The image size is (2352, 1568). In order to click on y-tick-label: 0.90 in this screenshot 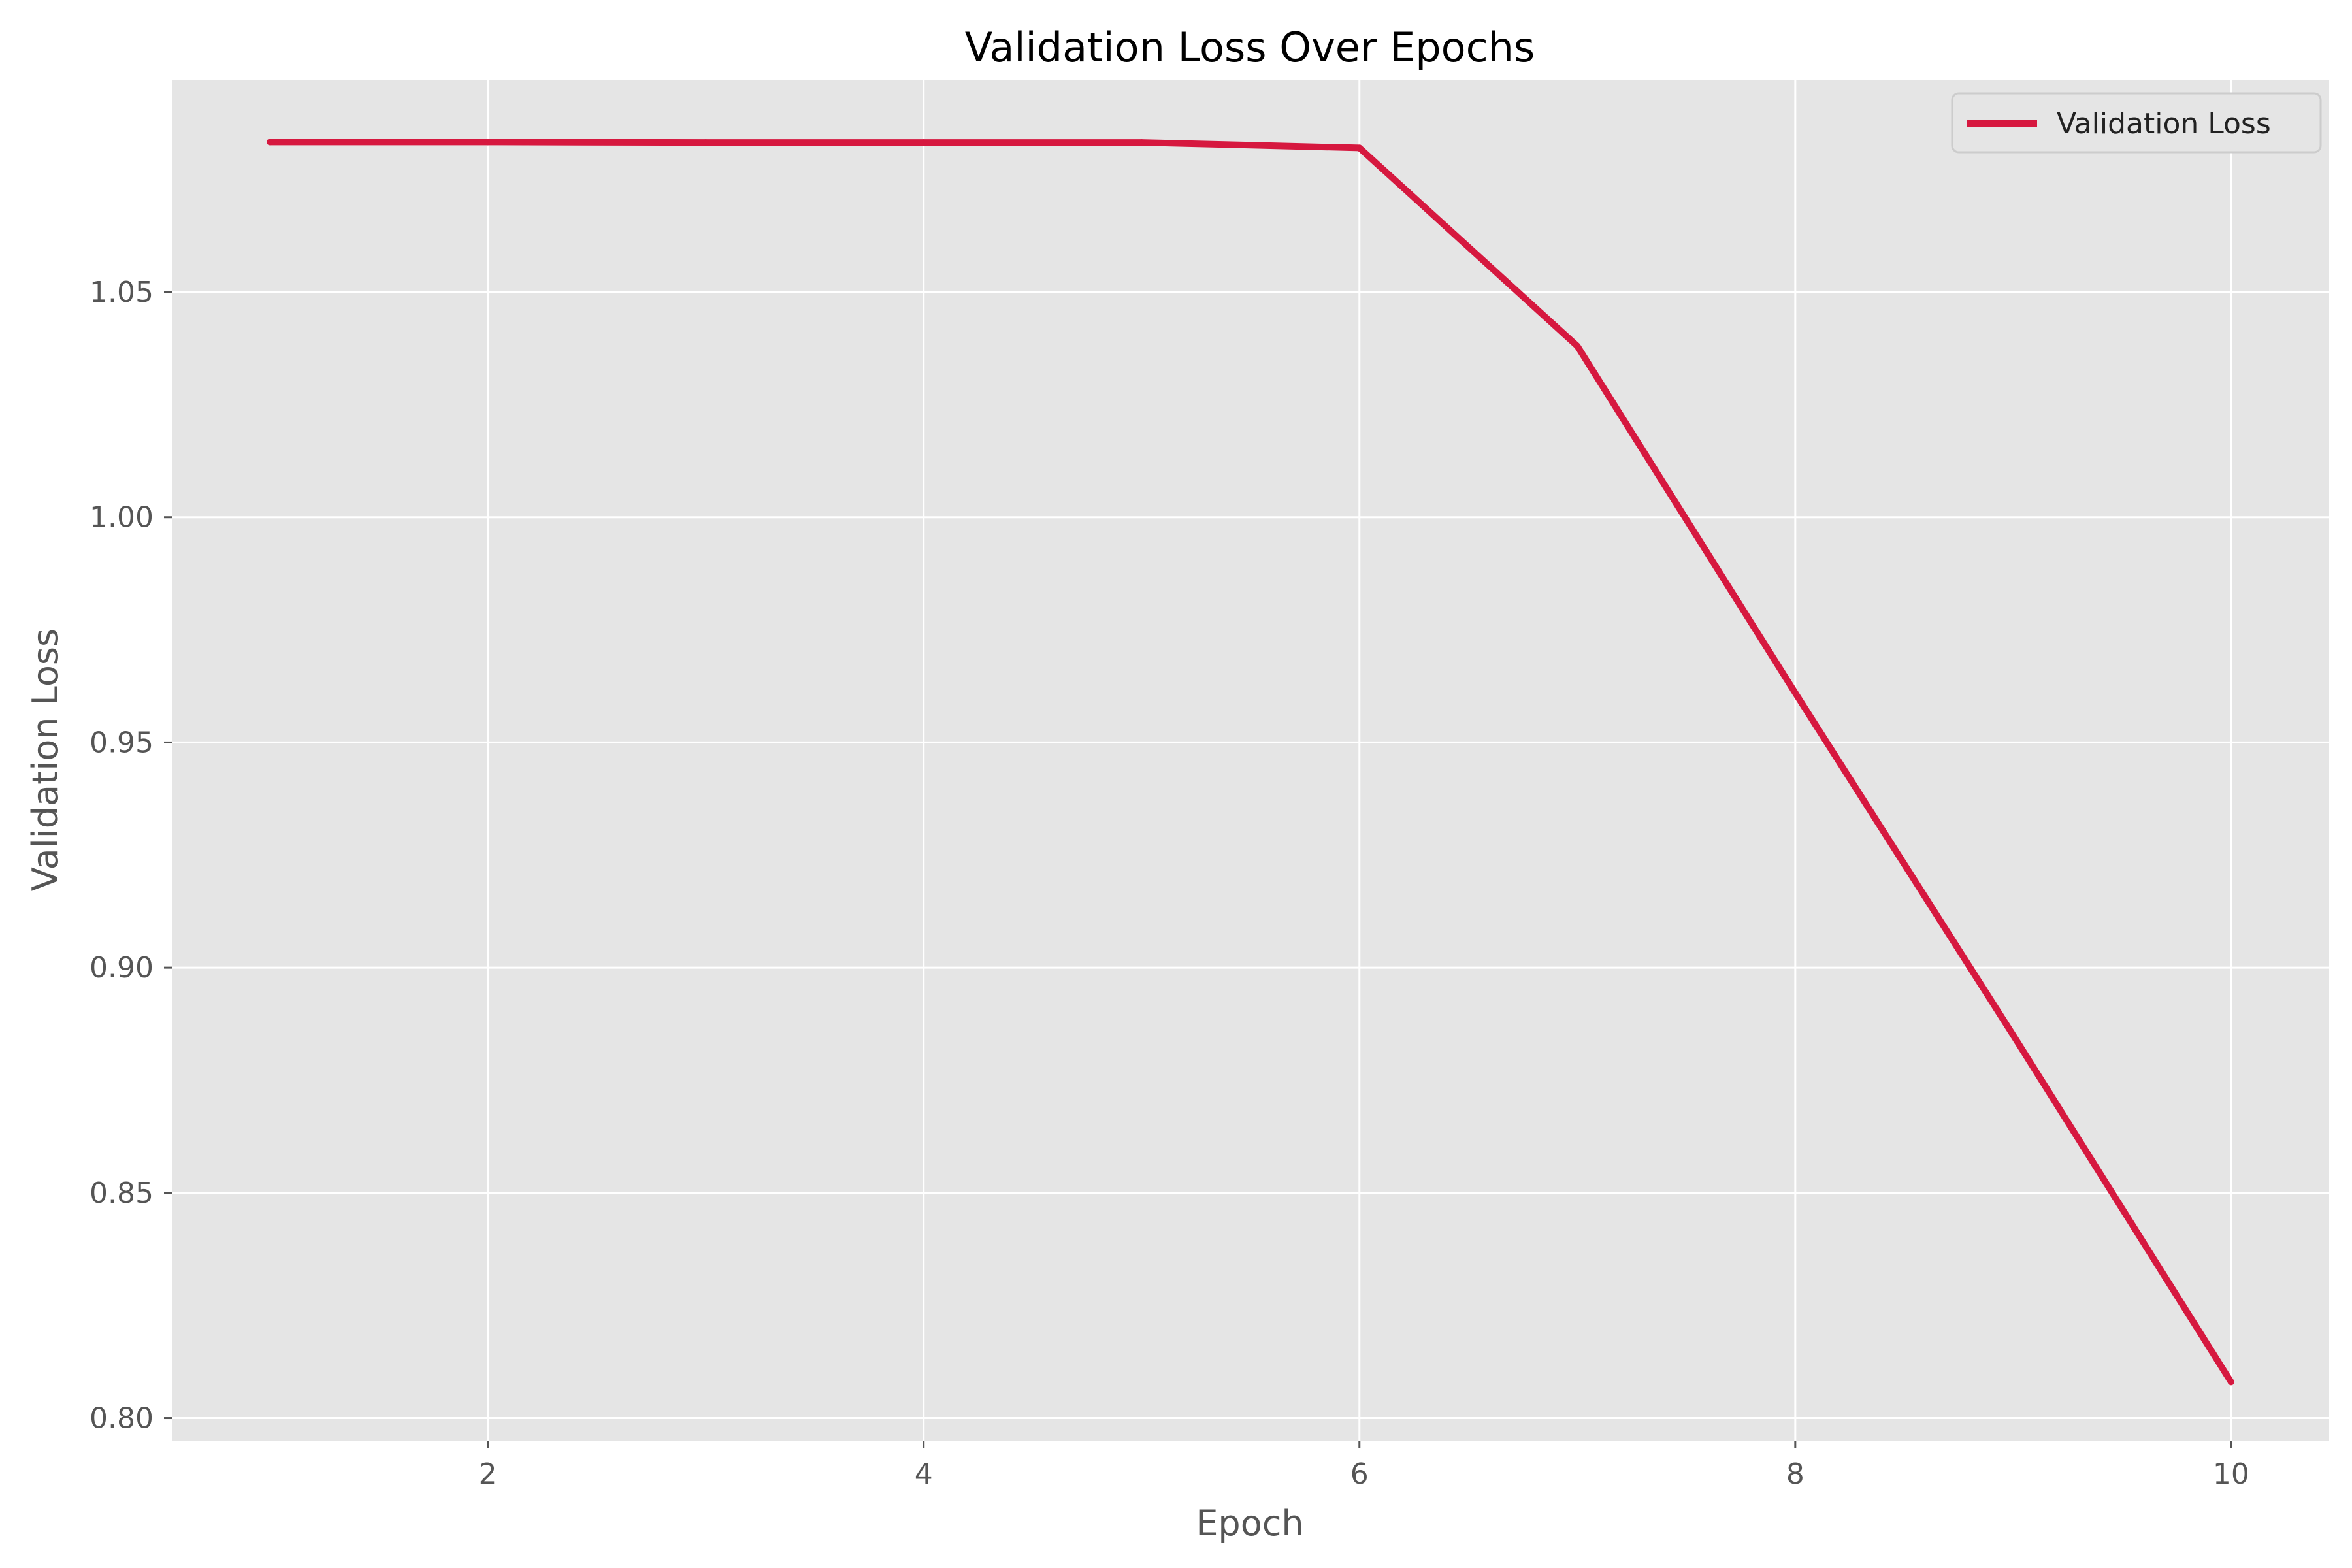, I will do `click(122, 968)`.